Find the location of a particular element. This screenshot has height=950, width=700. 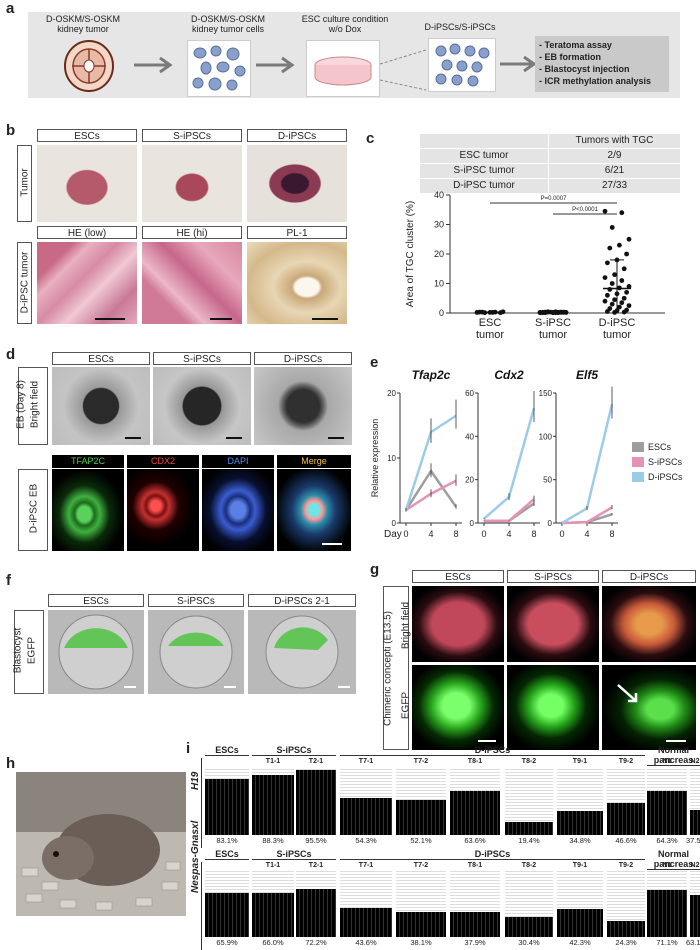

c-x-tick-label: ESC is located at coordinates (490, 323).